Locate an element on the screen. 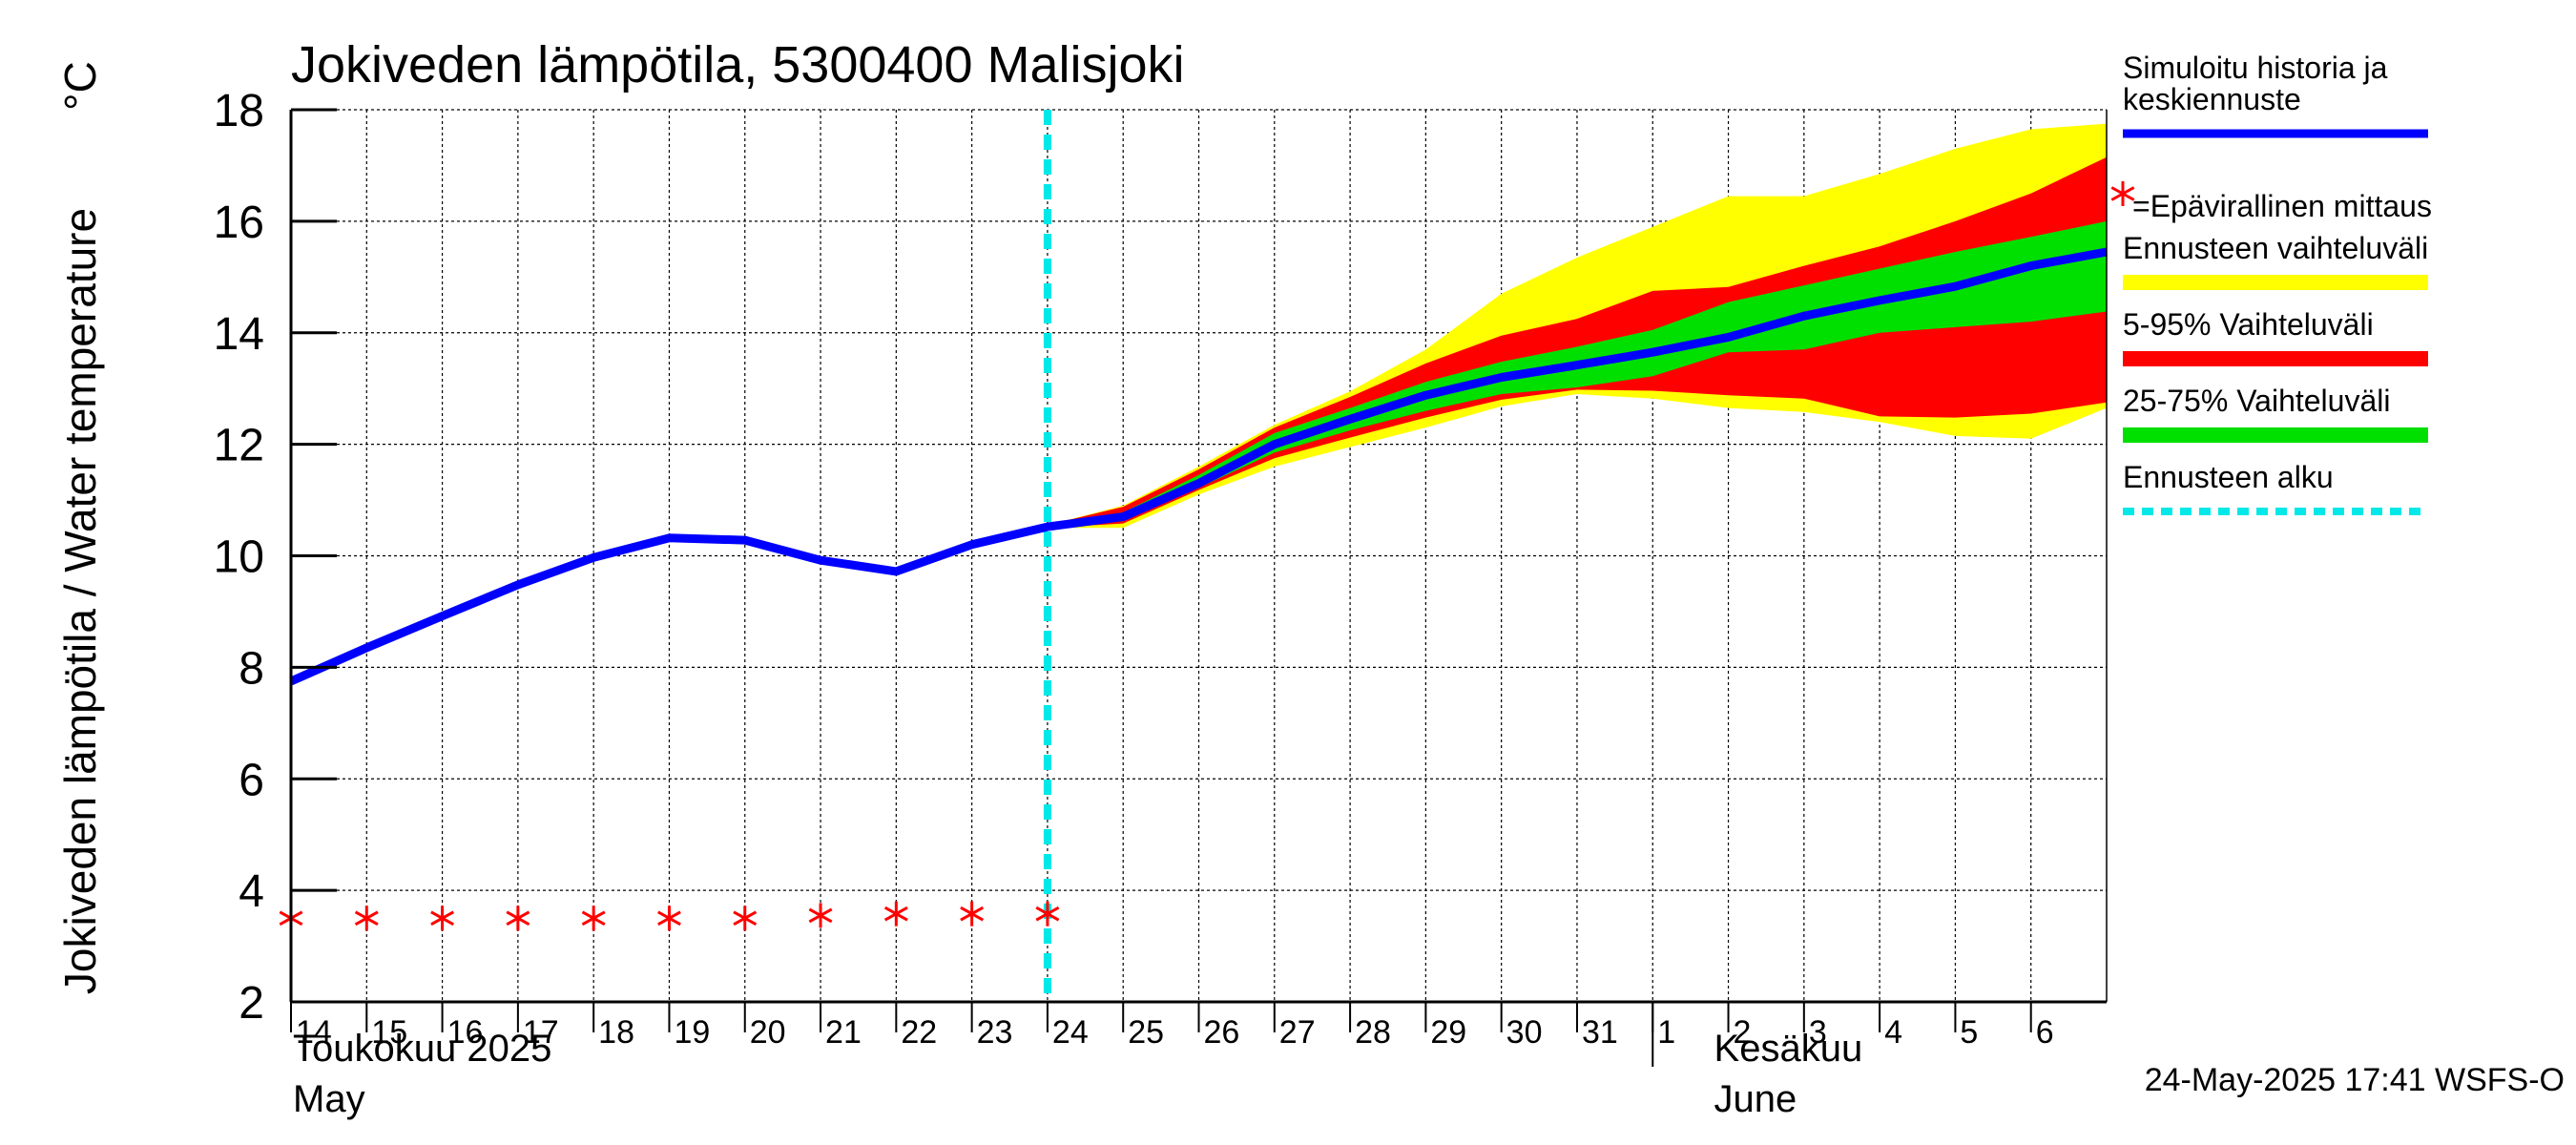 The height and width of the screenshot is (1145, 2576). x-tick-label: 14 is located at coordinates (314, 1032).